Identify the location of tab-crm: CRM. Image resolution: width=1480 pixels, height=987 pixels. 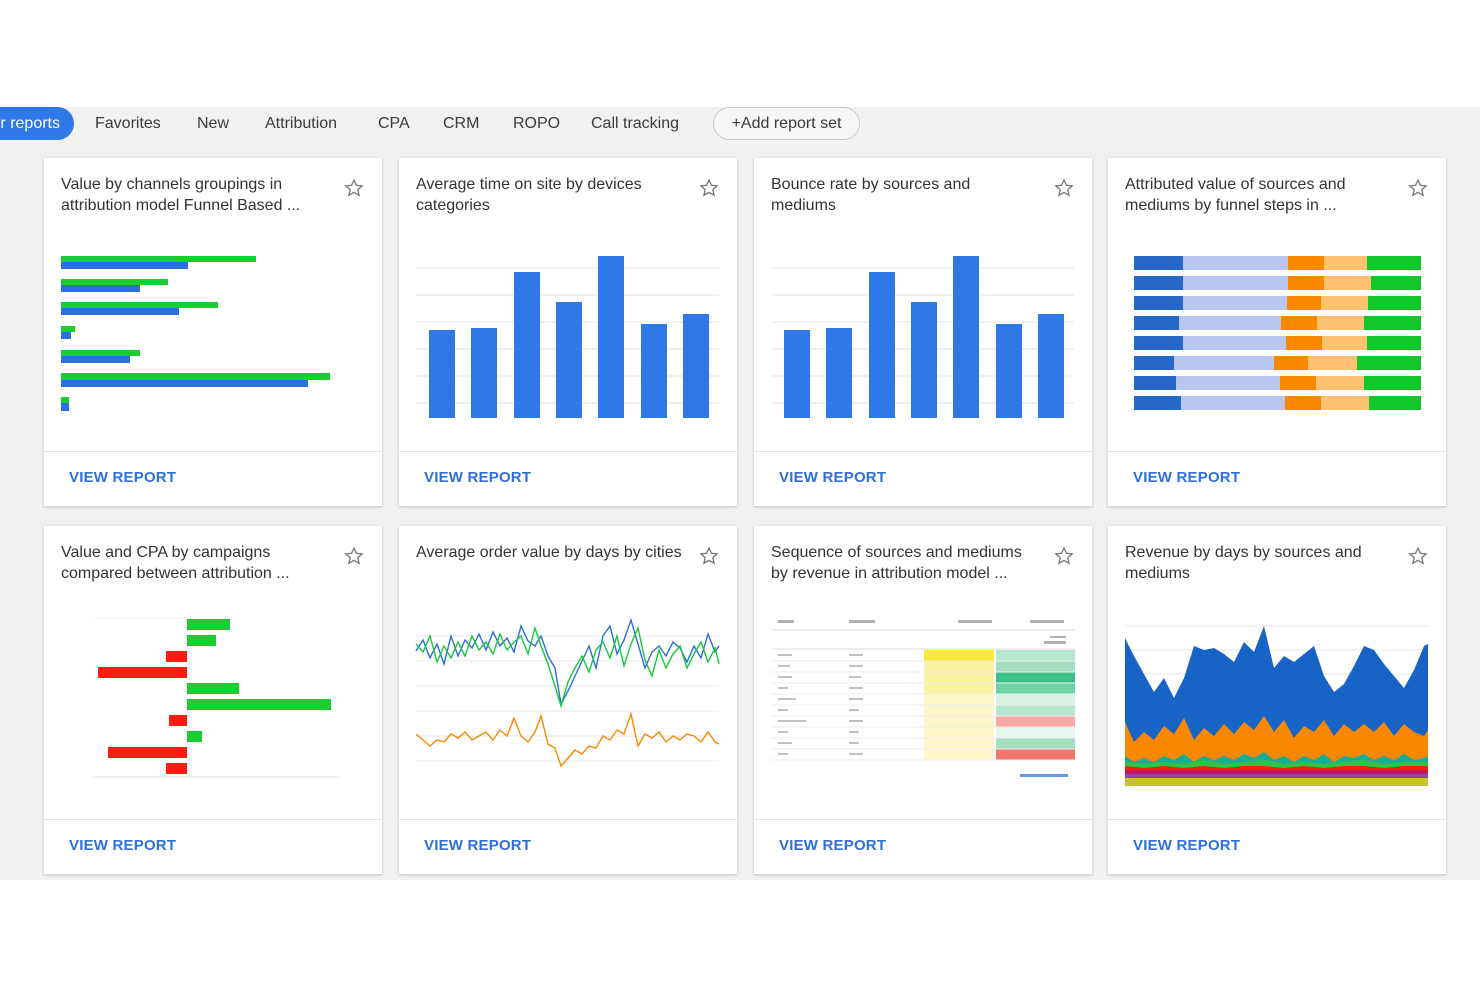
(461, 123).